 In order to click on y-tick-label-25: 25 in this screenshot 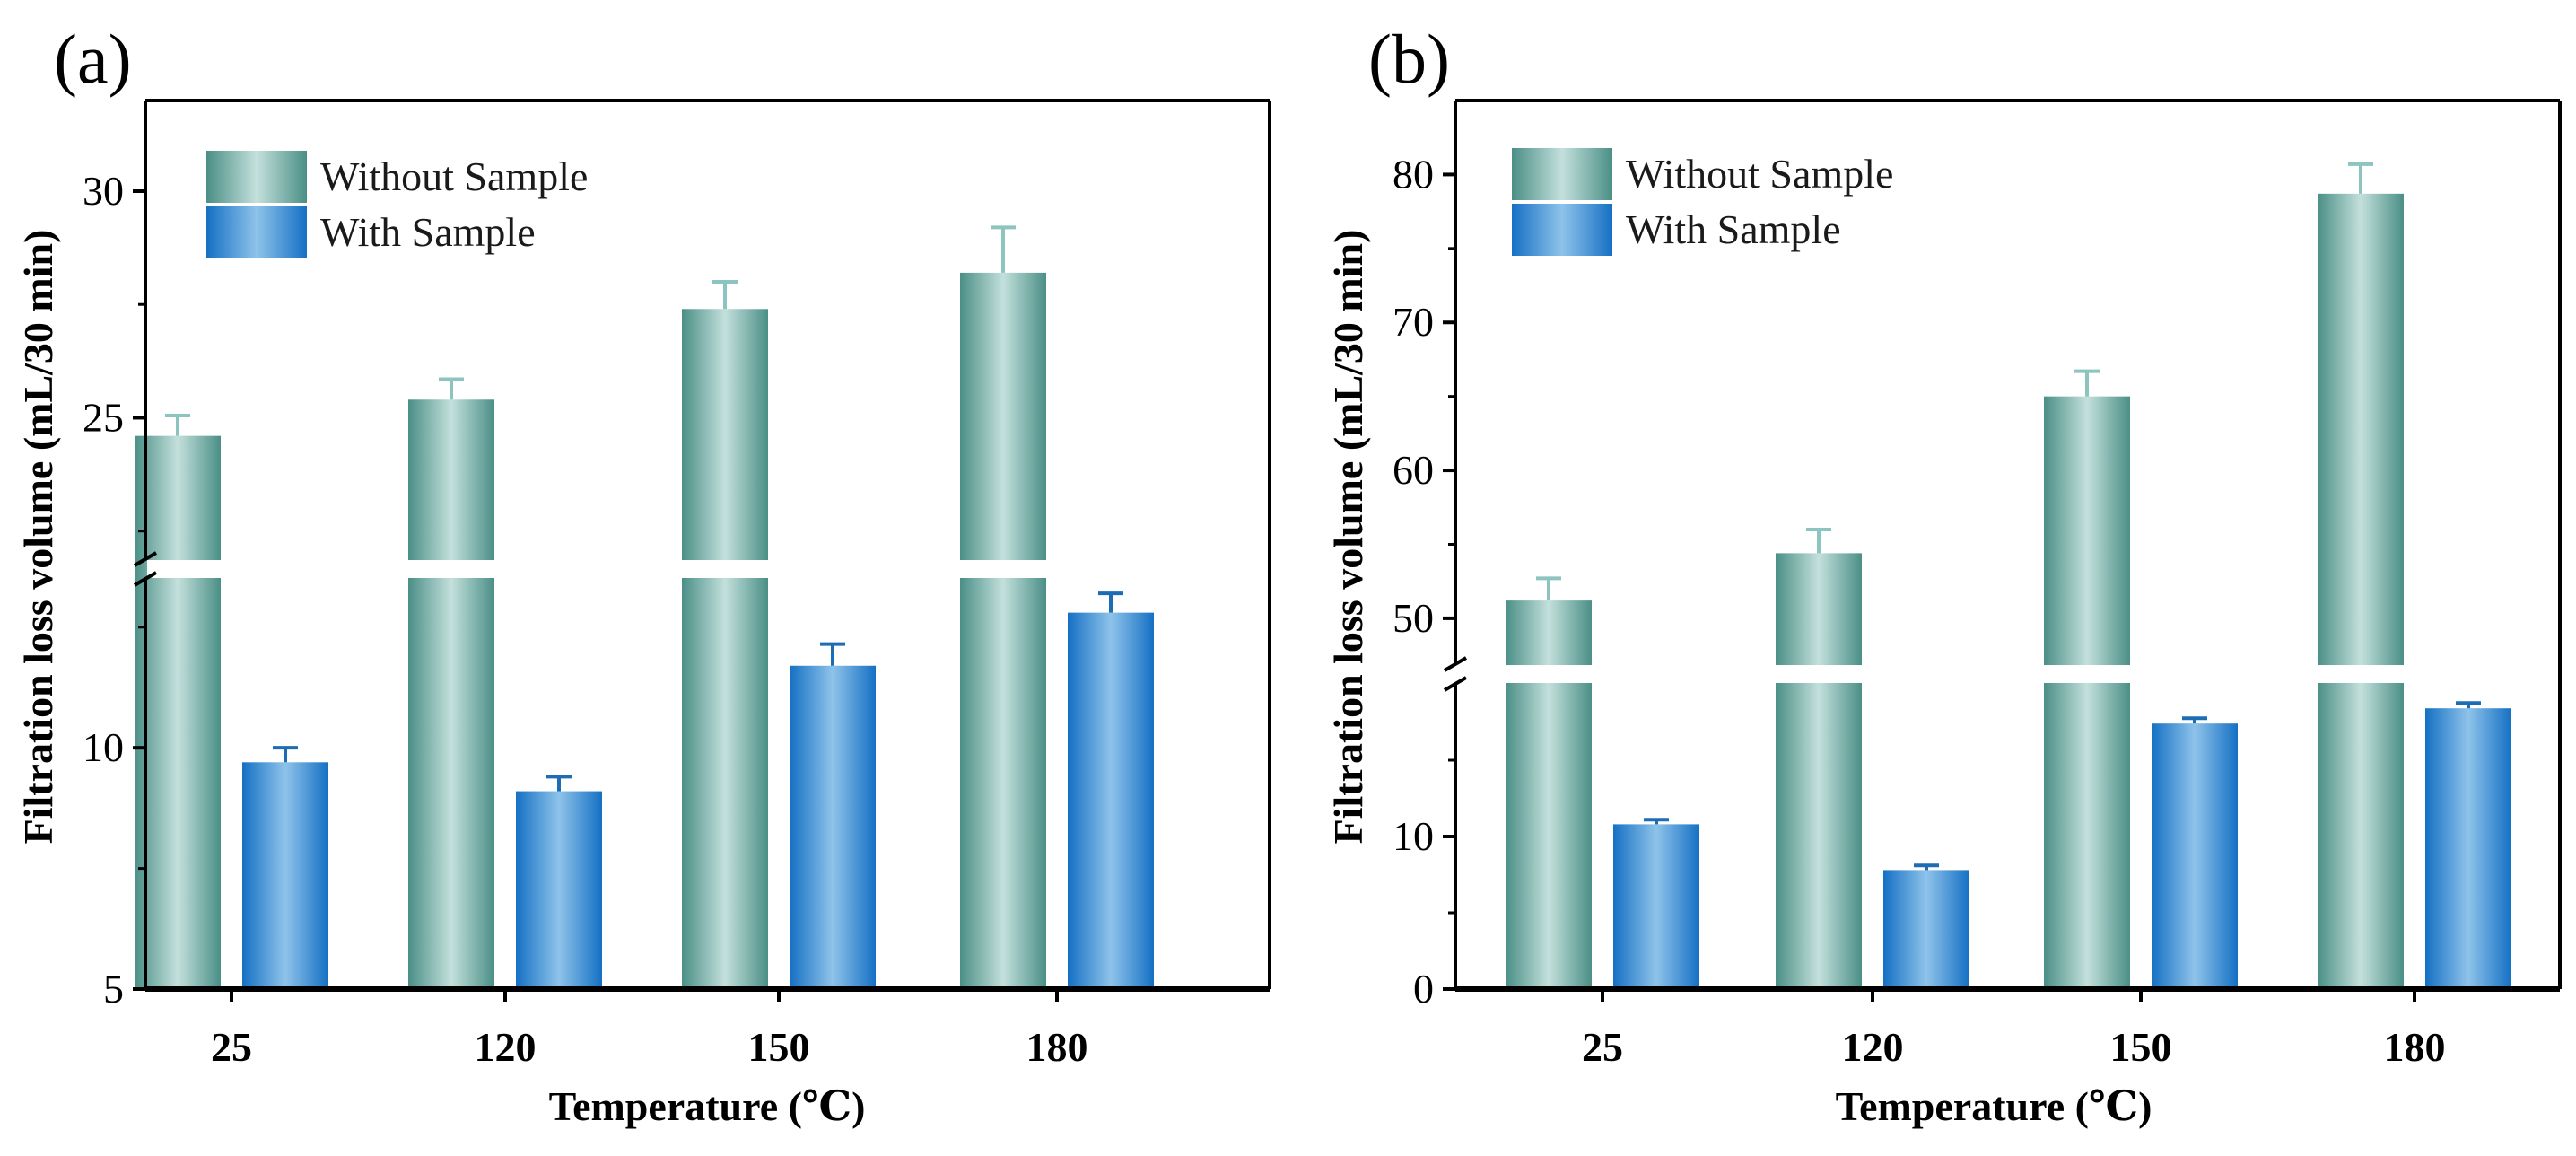, I will do `click(104, 417)`.